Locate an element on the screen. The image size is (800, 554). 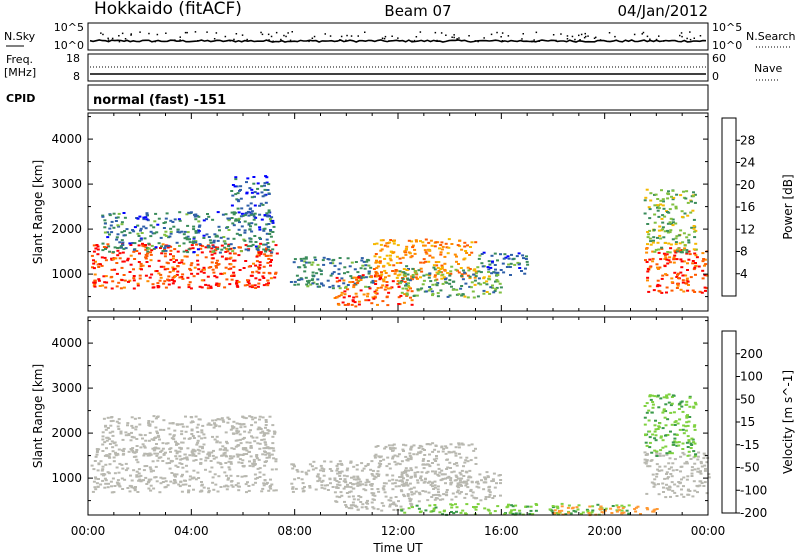
freq-panel is located at coordinates (398, 67).